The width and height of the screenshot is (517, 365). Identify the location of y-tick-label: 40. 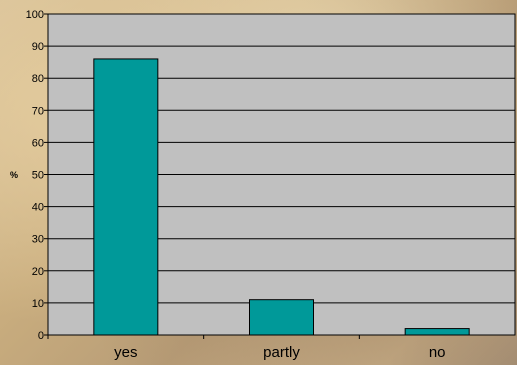
(38, 208).